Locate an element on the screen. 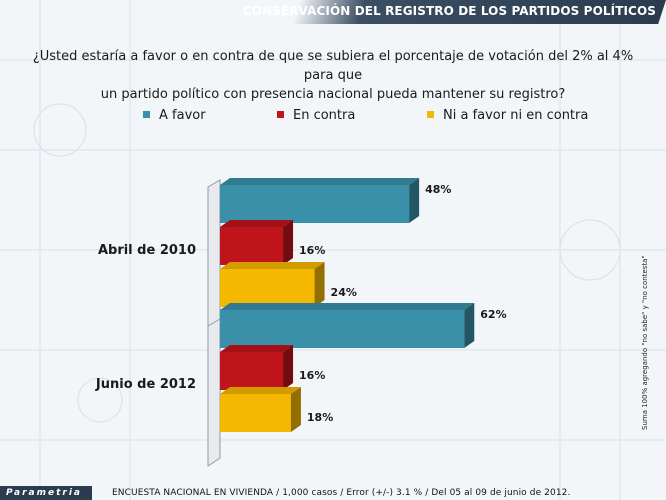 This screenshot has width=666, height=500. bar-value-label-1-1: 16% is located at coordinates (312, 375).